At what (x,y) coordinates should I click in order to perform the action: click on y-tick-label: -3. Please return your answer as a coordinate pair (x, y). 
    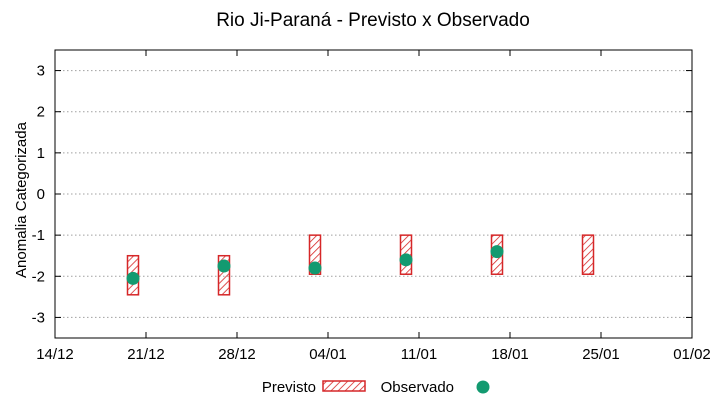
    Looking at the image, I should click on (38, 317).